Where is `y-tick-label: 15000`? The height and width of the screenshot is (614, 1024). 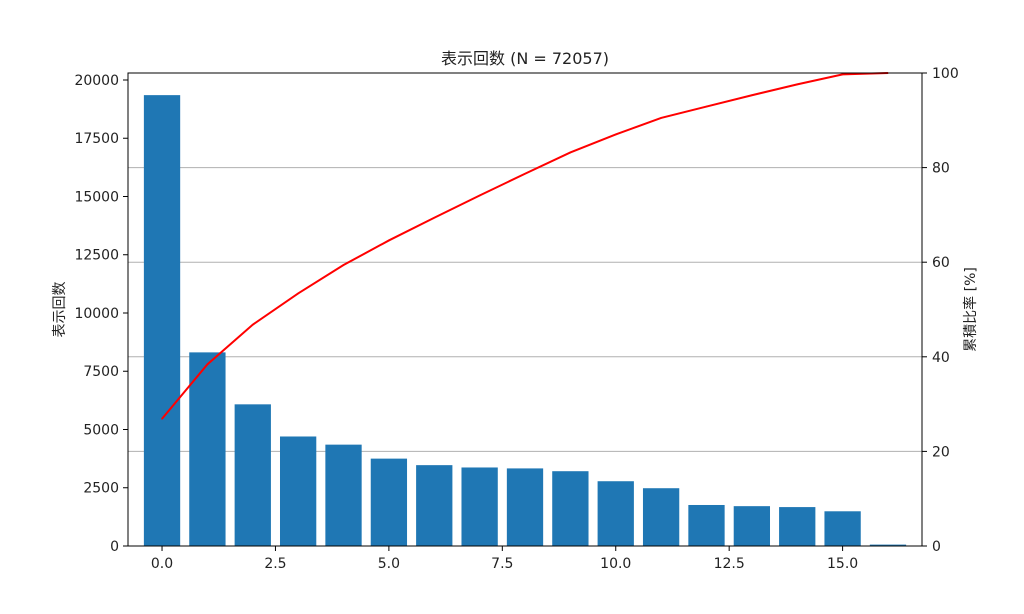 y-tick-label: 15000 is located at coordinates (96, 197).